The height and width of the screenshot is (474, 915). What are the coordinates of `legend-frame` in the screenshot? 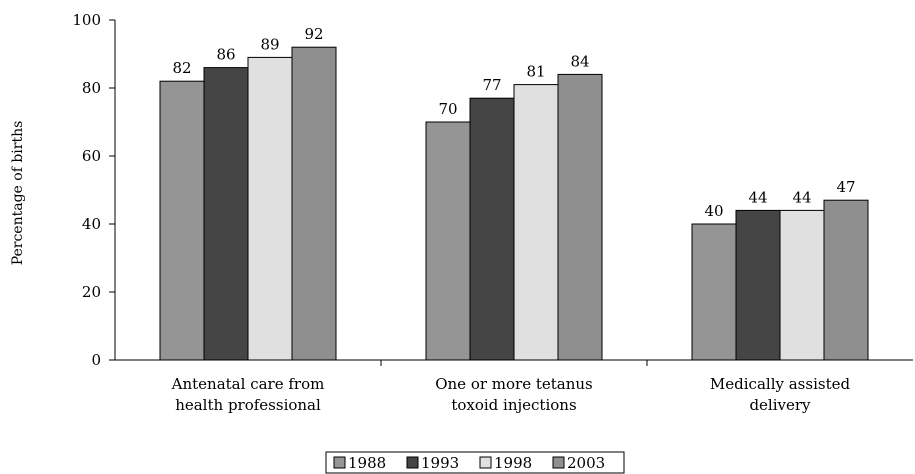 It's located at (475, 462).